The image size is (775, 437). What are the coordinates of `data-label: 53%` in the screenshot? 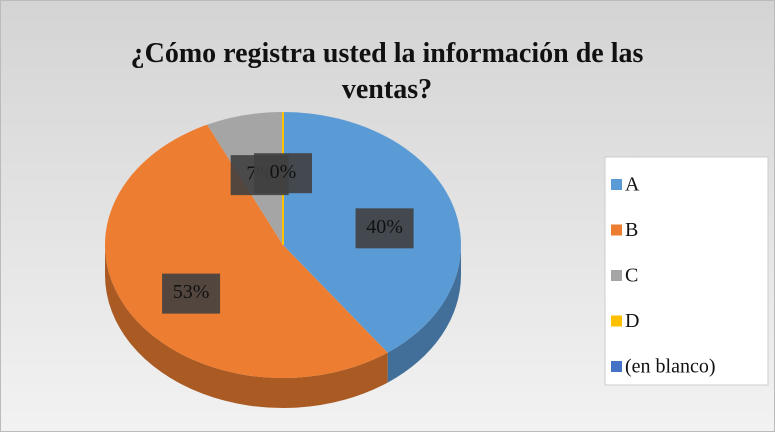 It's located at (191, 292).